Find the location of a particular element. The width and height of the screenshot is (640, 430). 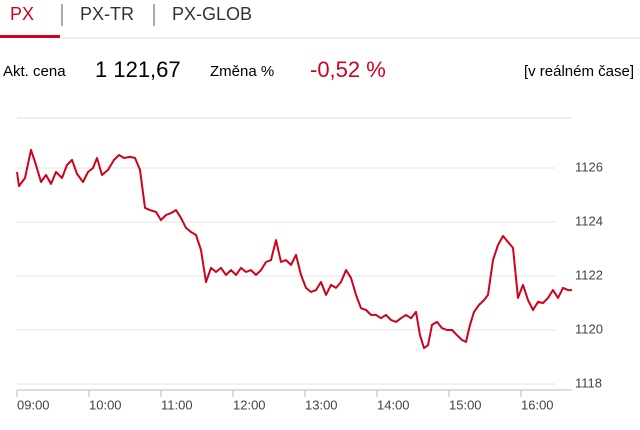

change: -0,52 % is located at coordinates (348, 69).